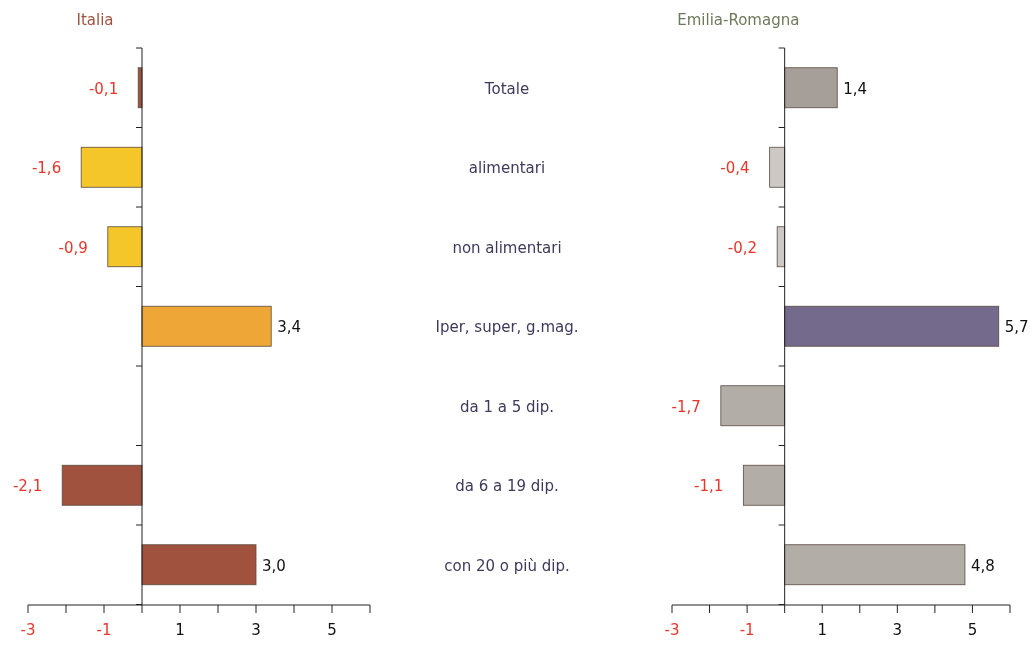  I want to click on data-label: -1,1, so click(709, 486).